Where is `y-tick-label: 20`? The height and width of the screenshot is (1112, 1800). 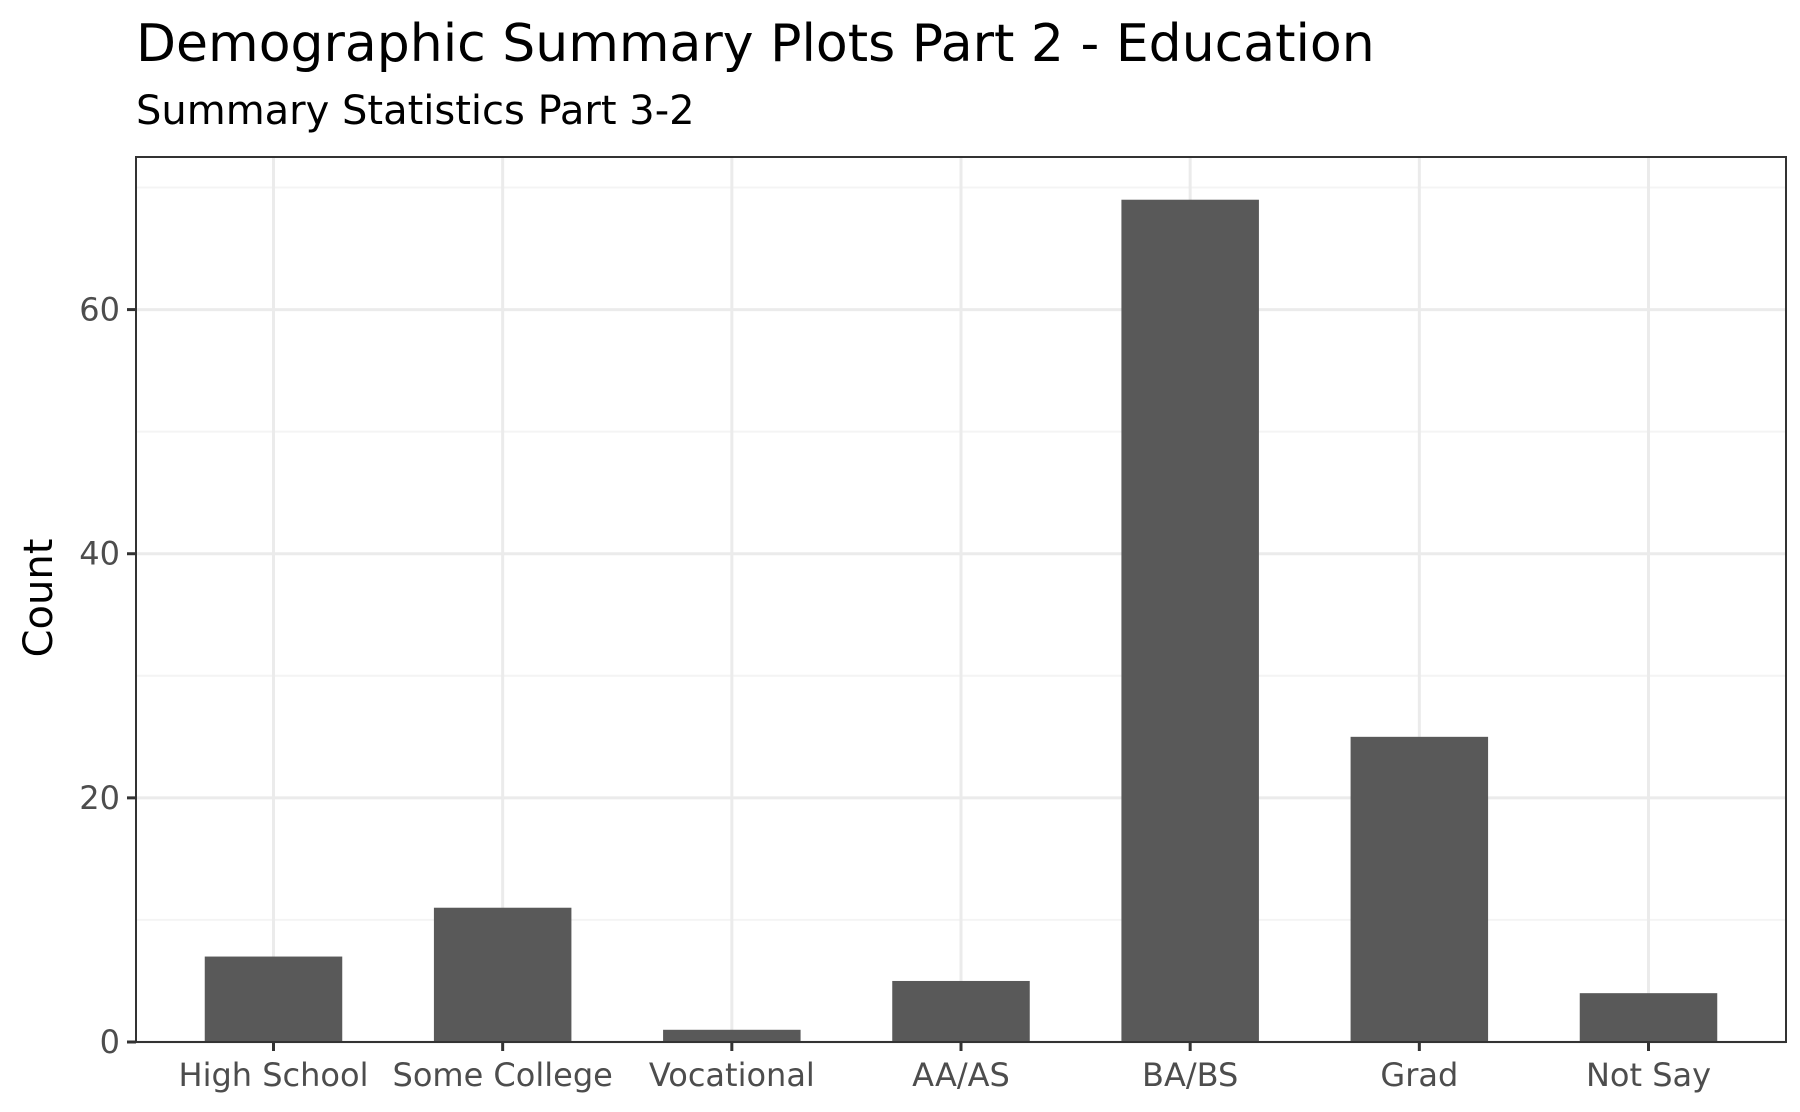 y-tick-label: 20 is located at coordinates (99, 798).